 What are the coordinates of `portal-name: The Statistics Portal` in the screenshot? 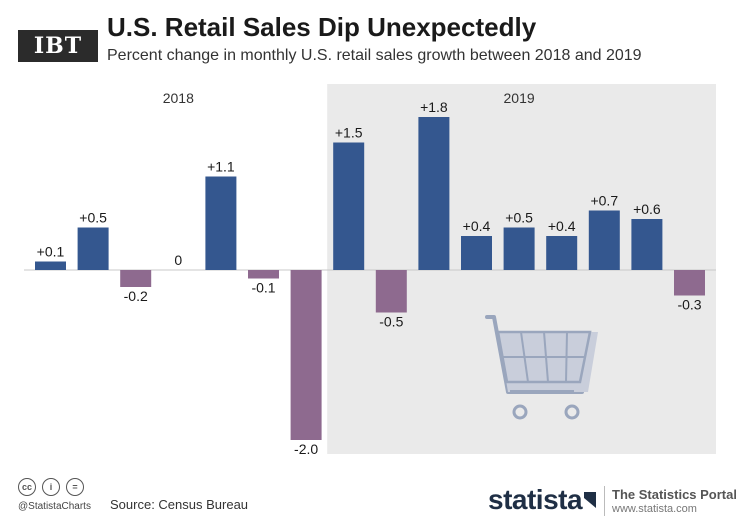 It's located at (674, 494).